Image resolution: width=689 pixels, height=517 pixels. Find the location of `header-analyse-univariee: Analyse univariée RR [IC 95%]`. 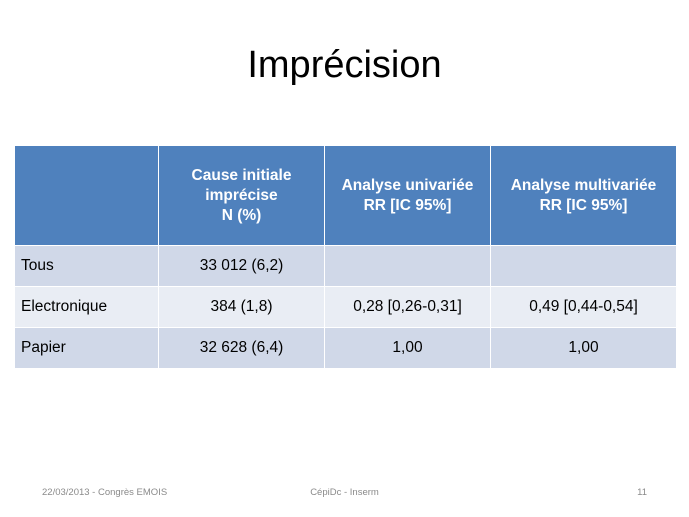

header-analyse-univariee: Analyse univariée RR [IC 95%] is located at coordinates (407, 195).